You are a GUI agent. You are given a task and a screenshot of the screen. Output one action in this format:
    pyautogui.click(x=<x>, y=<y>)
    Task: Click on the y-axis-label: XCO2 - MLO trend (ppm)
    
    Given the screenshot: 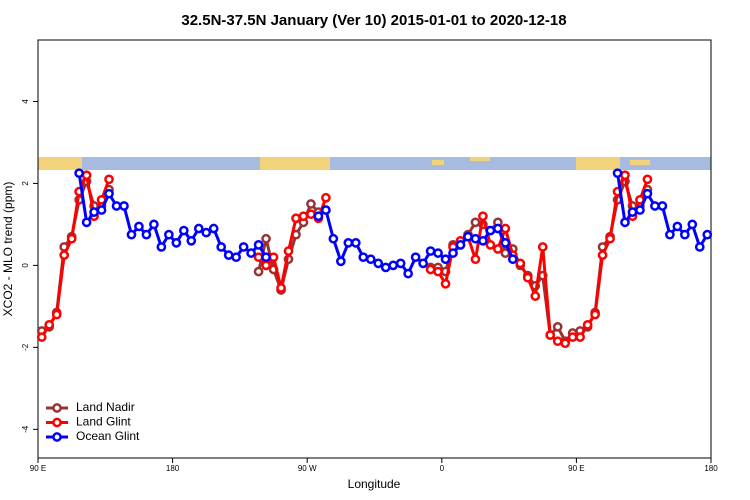 What is the action you would take?
    pyautogui.click(x=8, y=249)
    